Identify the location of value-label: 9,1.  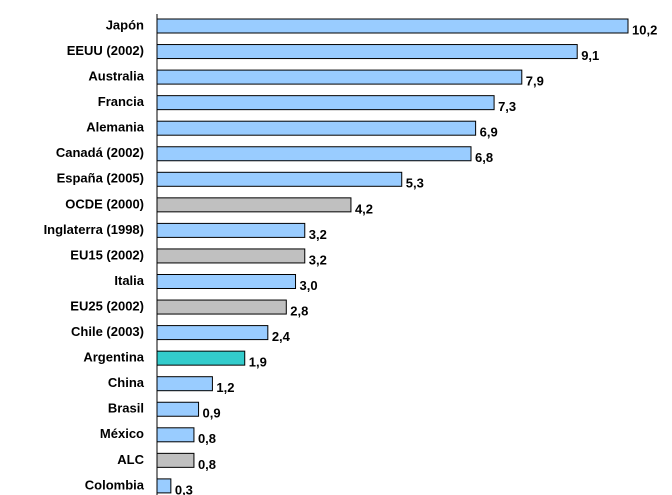
(590, 55).